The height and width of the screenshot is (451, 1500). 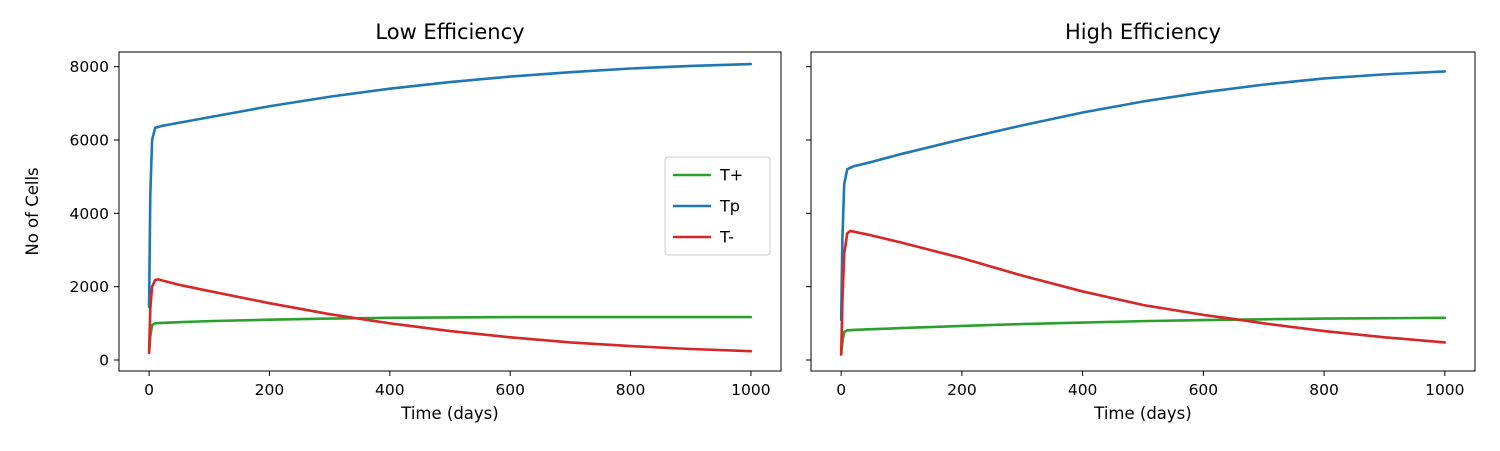 I want to click on legend-label: T-, so click(x=726, y=237).